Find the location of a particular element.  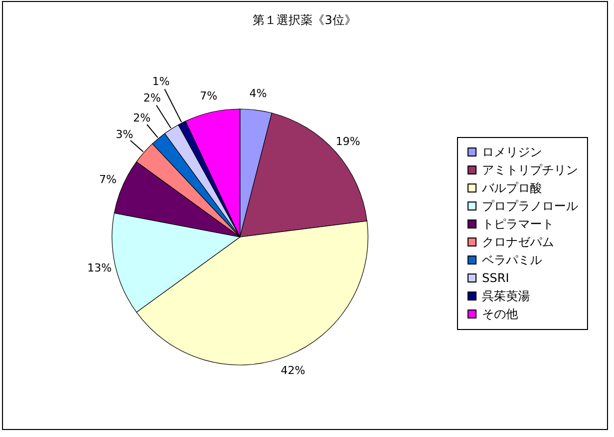

data-label: 3% is located at coordinates (125, 135).